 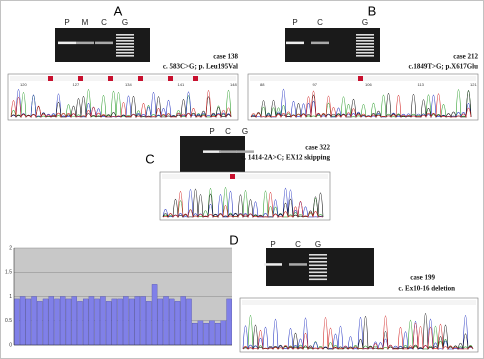 What do you see at coordinates (23, 84) in the screenshot?
I see `position-label: 120` at bounding box center [23, 84].